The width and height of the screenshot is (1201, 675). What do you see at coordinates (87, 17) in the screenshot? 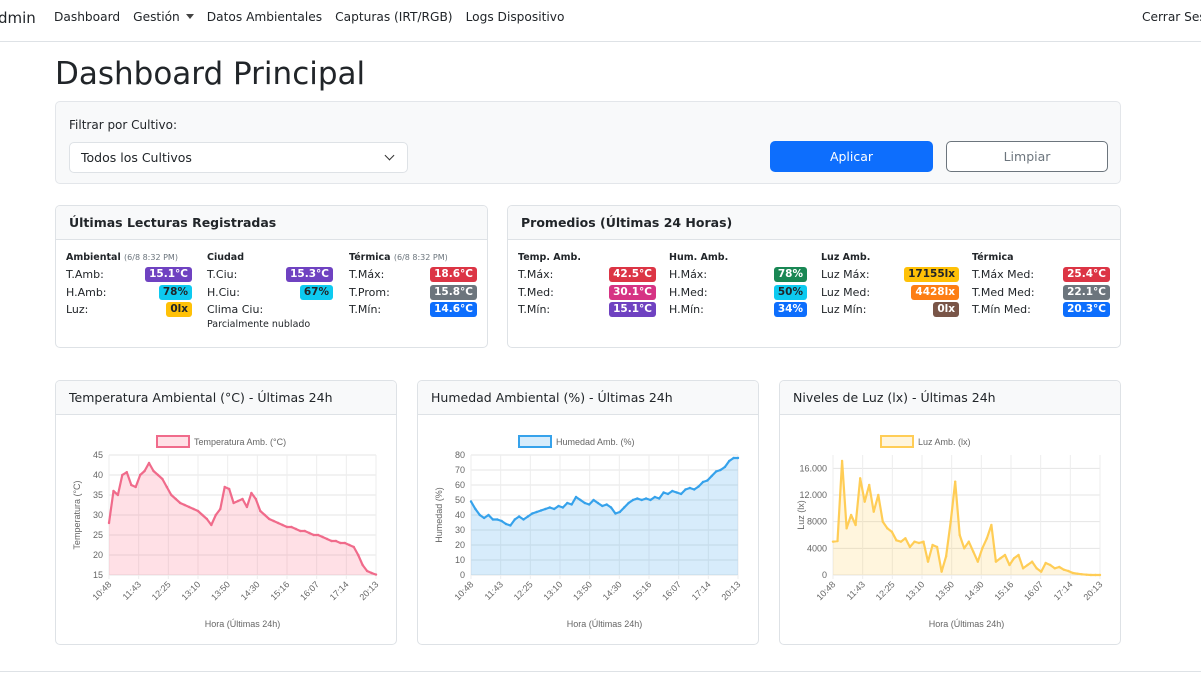
I see `nav-dashboard: Dashboard` at bounding box center [87, 17].